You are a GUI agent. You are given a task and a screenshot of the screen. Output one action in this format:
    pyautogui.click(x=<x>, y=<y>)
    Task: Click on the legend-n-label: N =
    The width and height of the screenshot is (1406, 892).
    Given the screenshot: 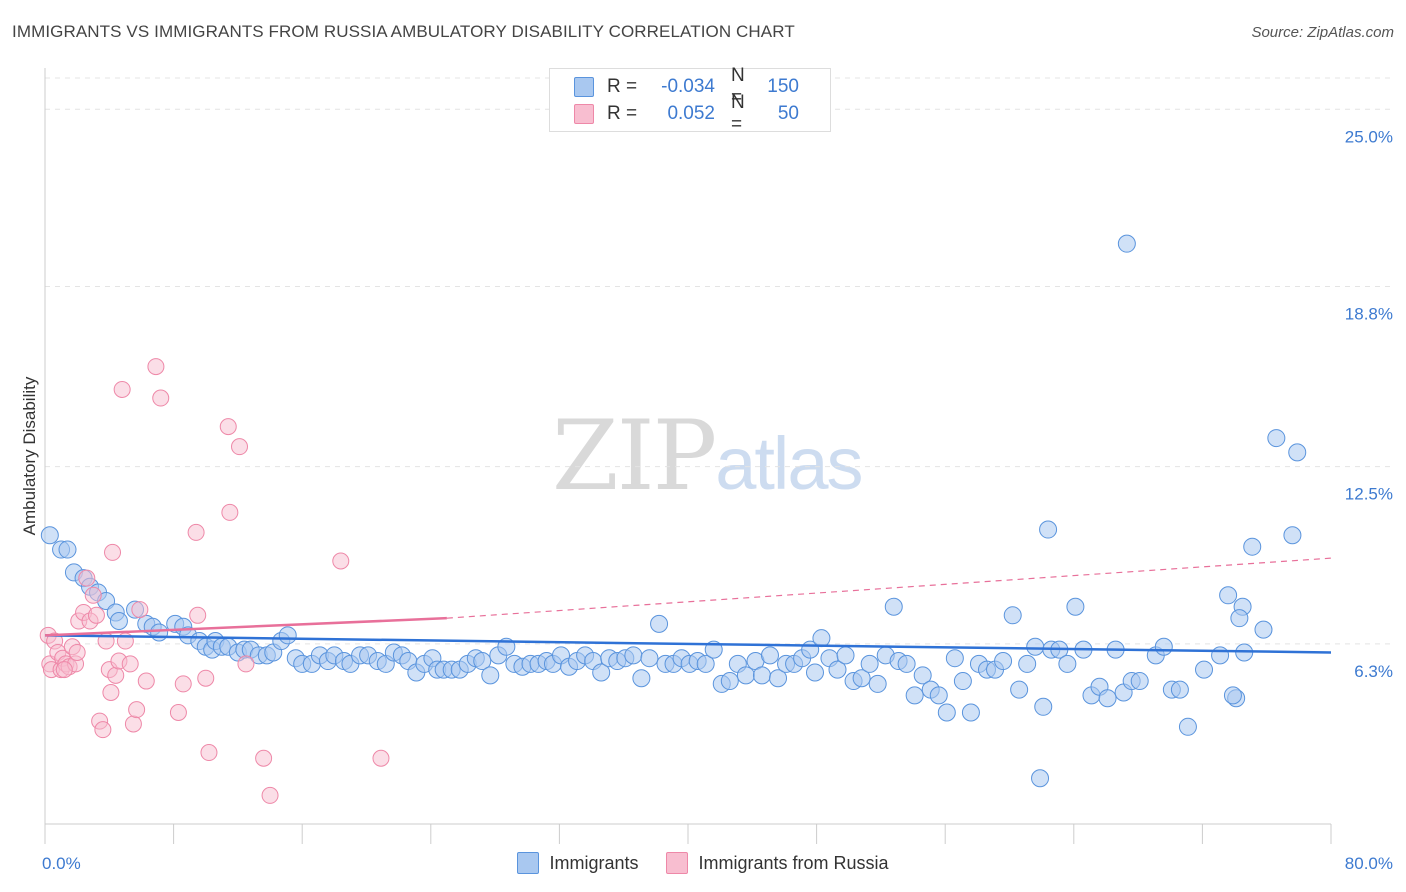 What is the action you would take?
    pyautogui.click(x=738, y=86)
    